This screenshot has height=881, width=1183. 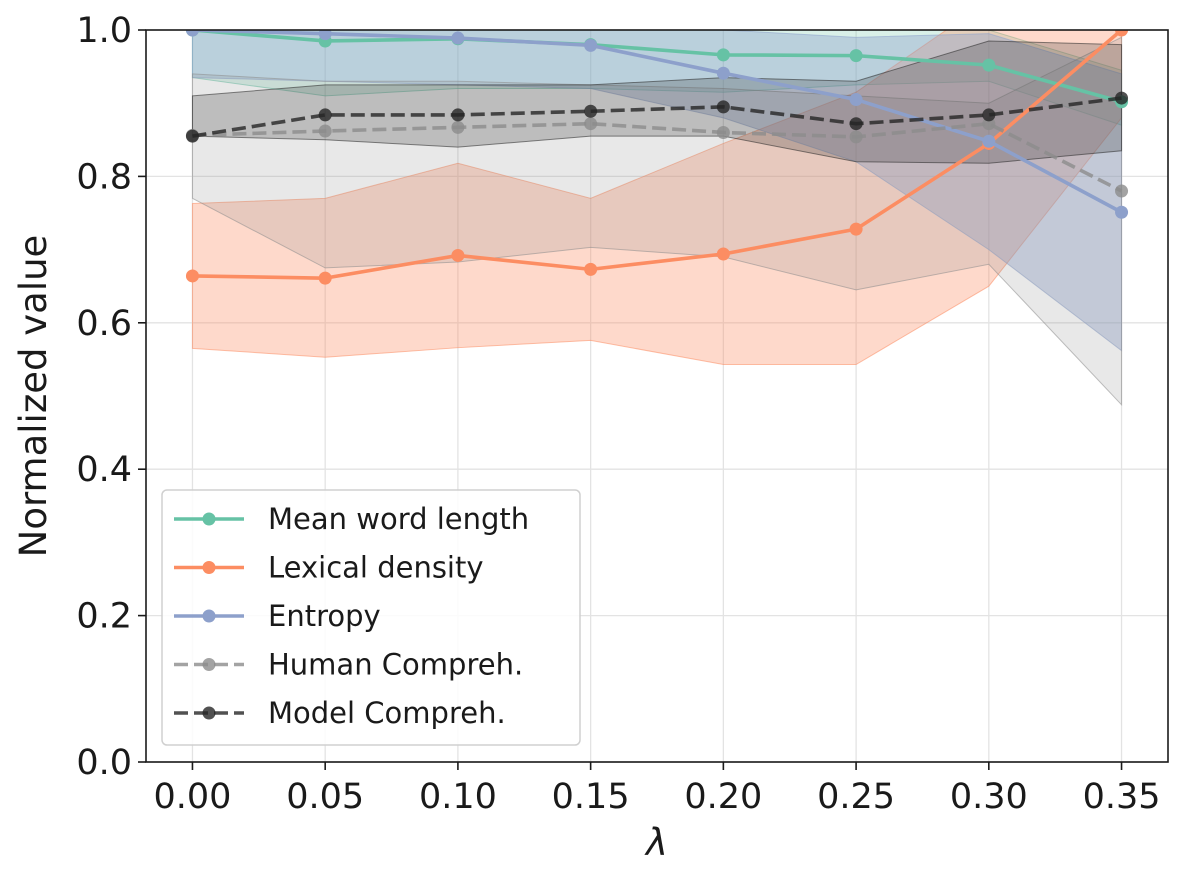 What do you see at coordinates (656, 842) in the screenshot?
I see `x-axis-label: λ` at bounding box center [656, 842].